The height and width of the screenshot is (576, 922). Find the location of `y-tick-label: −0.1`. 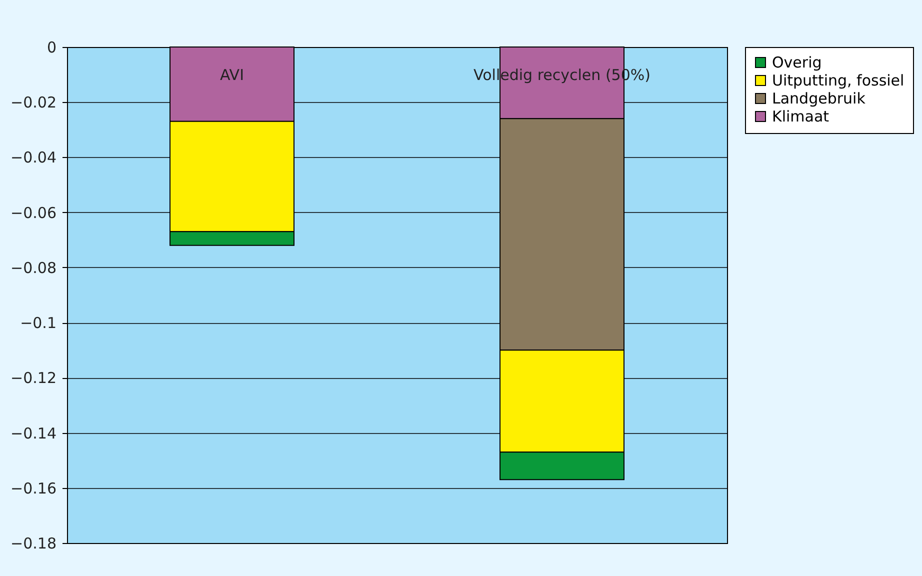

y-tick-label: −0.1 is located at coordinates (38, 323).